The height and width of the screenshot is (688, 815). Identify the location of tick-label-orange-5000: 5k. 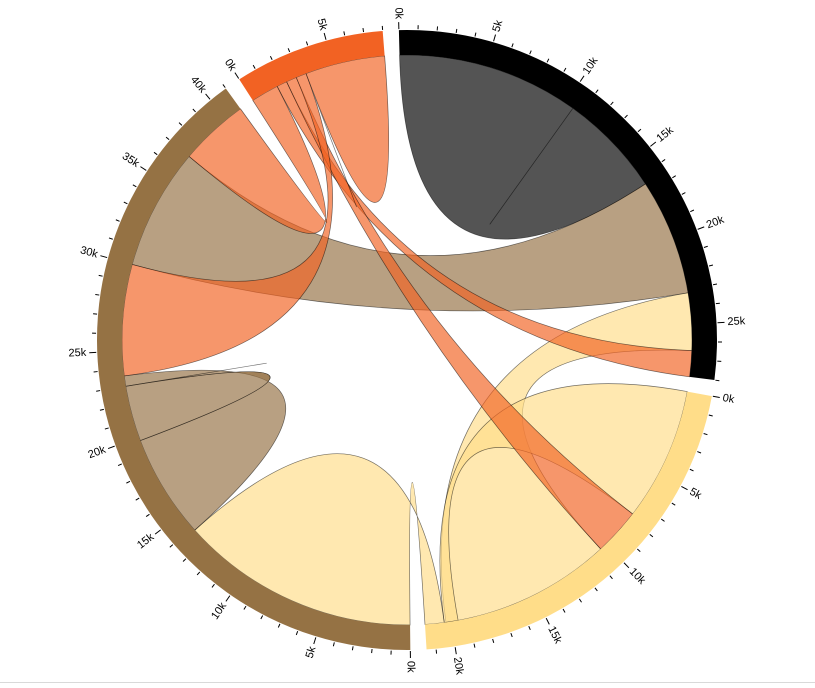
(322, 24).